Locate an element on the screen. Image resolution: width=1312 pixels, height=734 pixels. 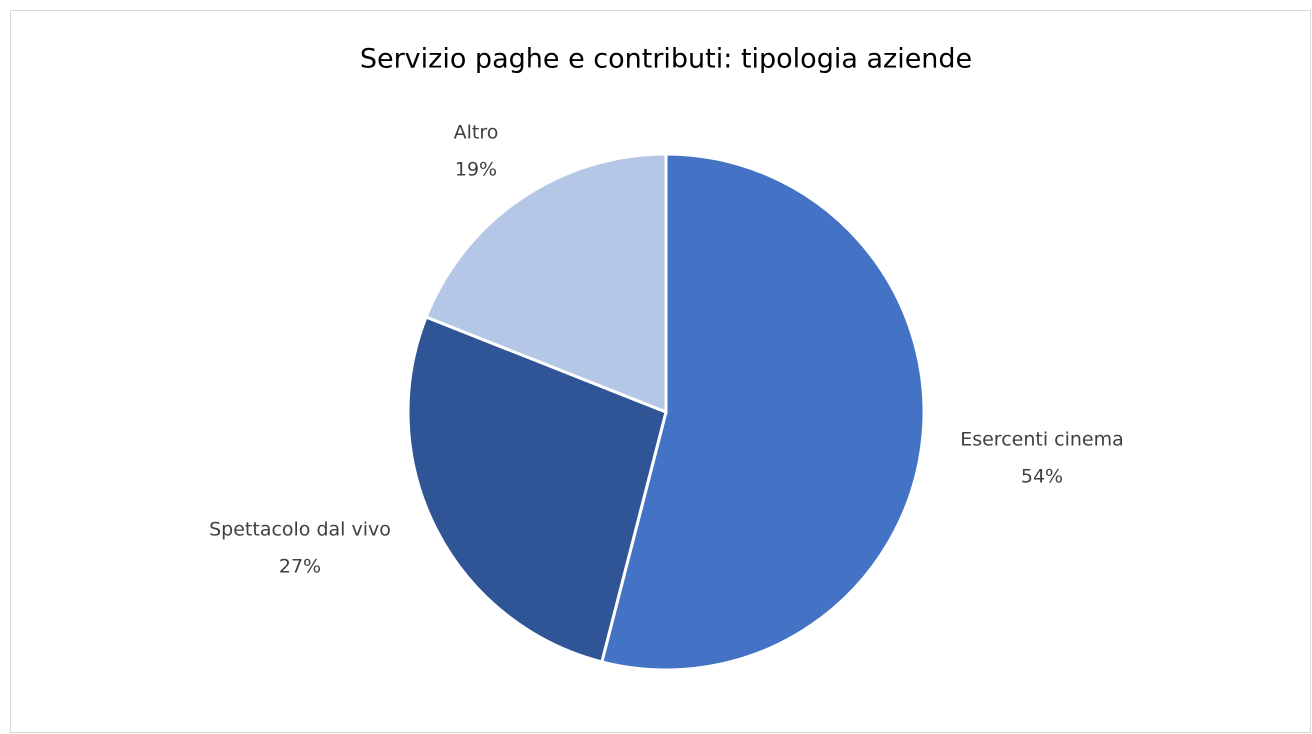
slice-value-label: 54% is located at coordinates (1042, 477).